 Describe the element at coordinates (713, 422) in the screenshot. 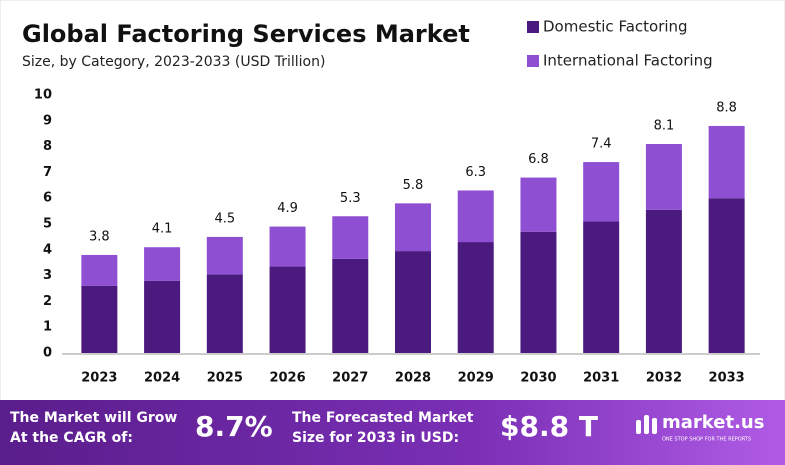

I see `brand: market.us` at that location.